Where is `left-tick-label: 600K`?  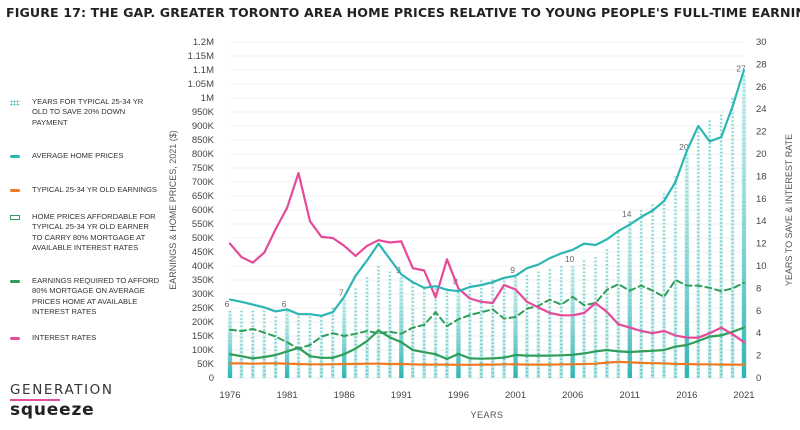 left-tick-label: 600K is located at coordinates (203, 210).